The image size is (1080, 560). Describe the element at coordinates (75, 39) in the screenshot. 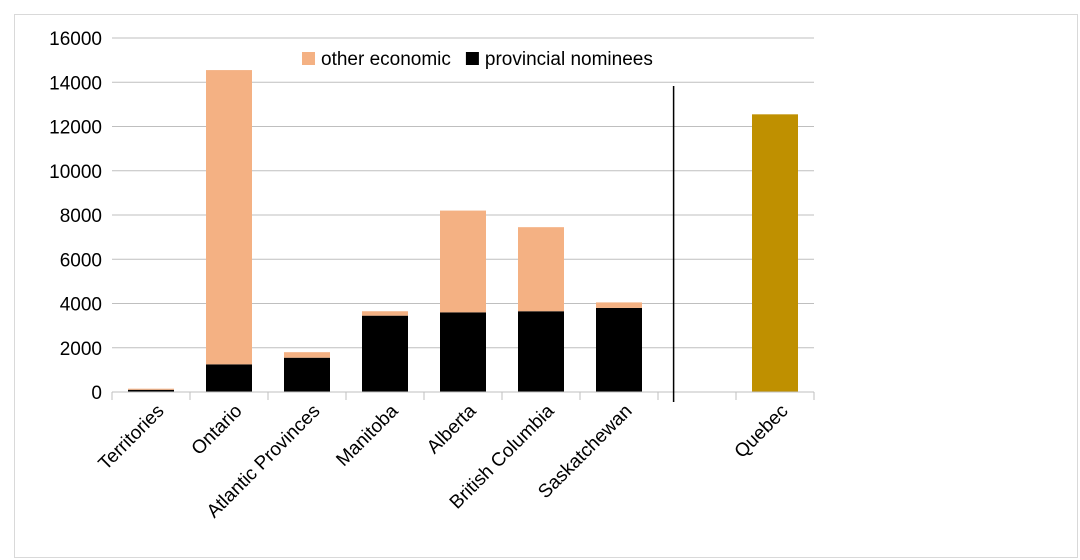

I see `y-tick-label: 16000` at that location.